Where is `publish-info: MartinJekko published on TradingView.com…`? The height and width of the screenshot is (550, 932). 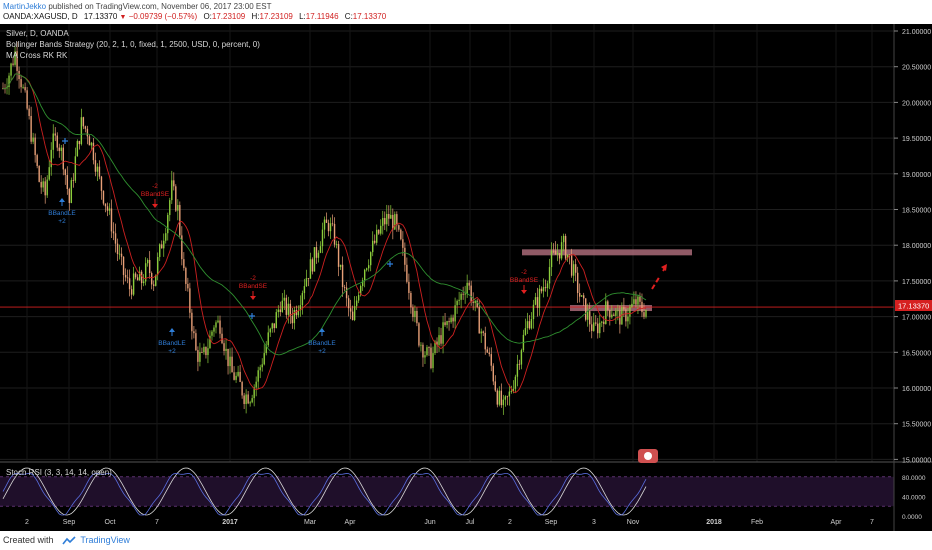
publish-info: MartinJekko published on TradingView.com… is located at coordinates (137, 6).